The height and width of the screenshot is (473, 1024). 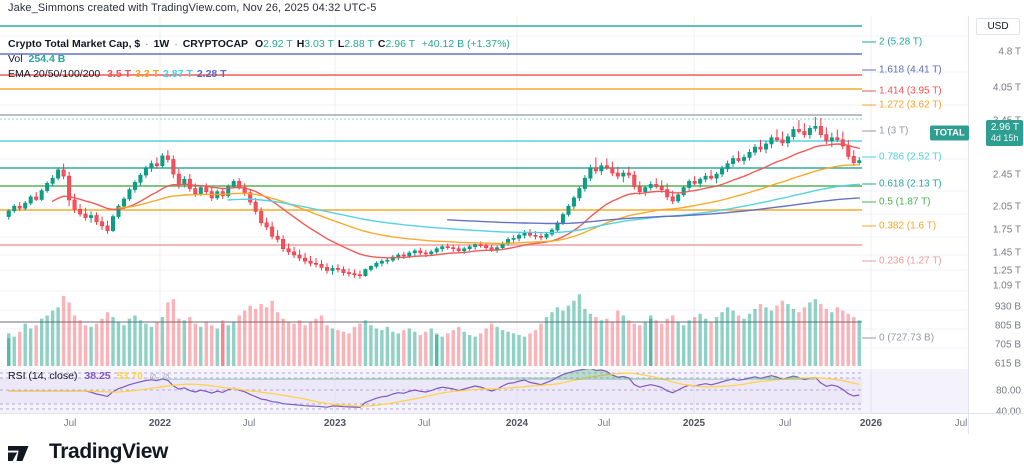 I want to click on price-tick-14: 40.00, so click(x=1008, y=412).